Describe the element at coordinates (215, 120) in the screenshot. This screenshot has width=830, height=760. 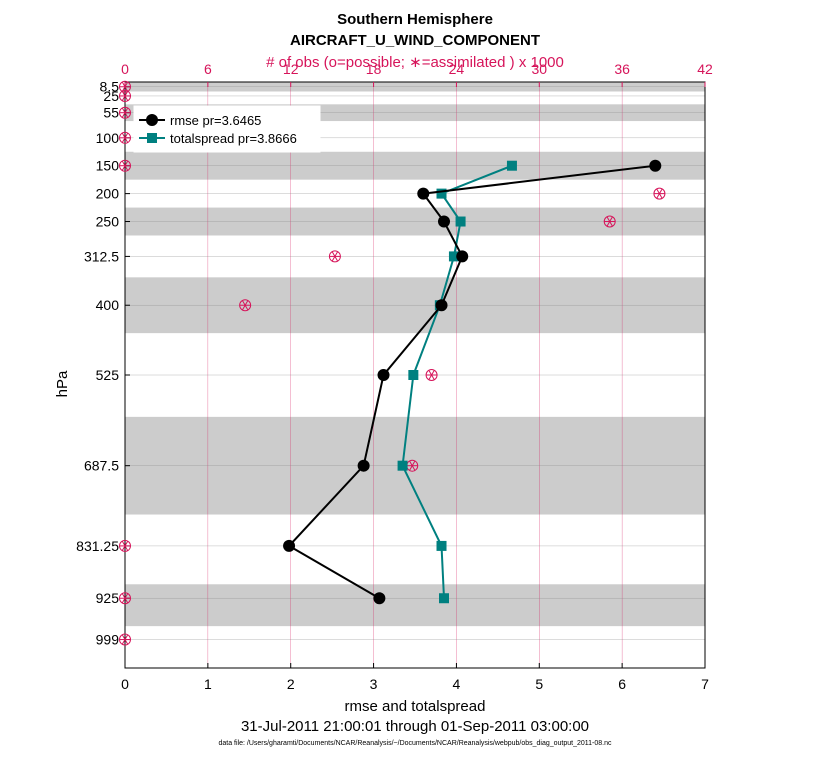
I see `legend-rmse-label: rmse pr=3.6465` at that location.